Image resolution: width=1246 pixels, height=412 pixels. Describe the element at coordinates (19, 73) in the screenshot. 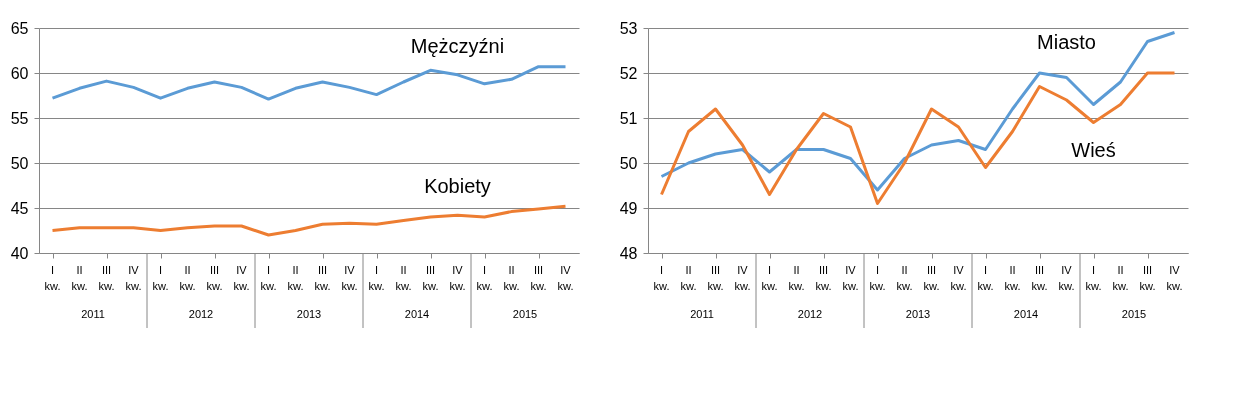

I see `y-tick-label: 60` at that location.